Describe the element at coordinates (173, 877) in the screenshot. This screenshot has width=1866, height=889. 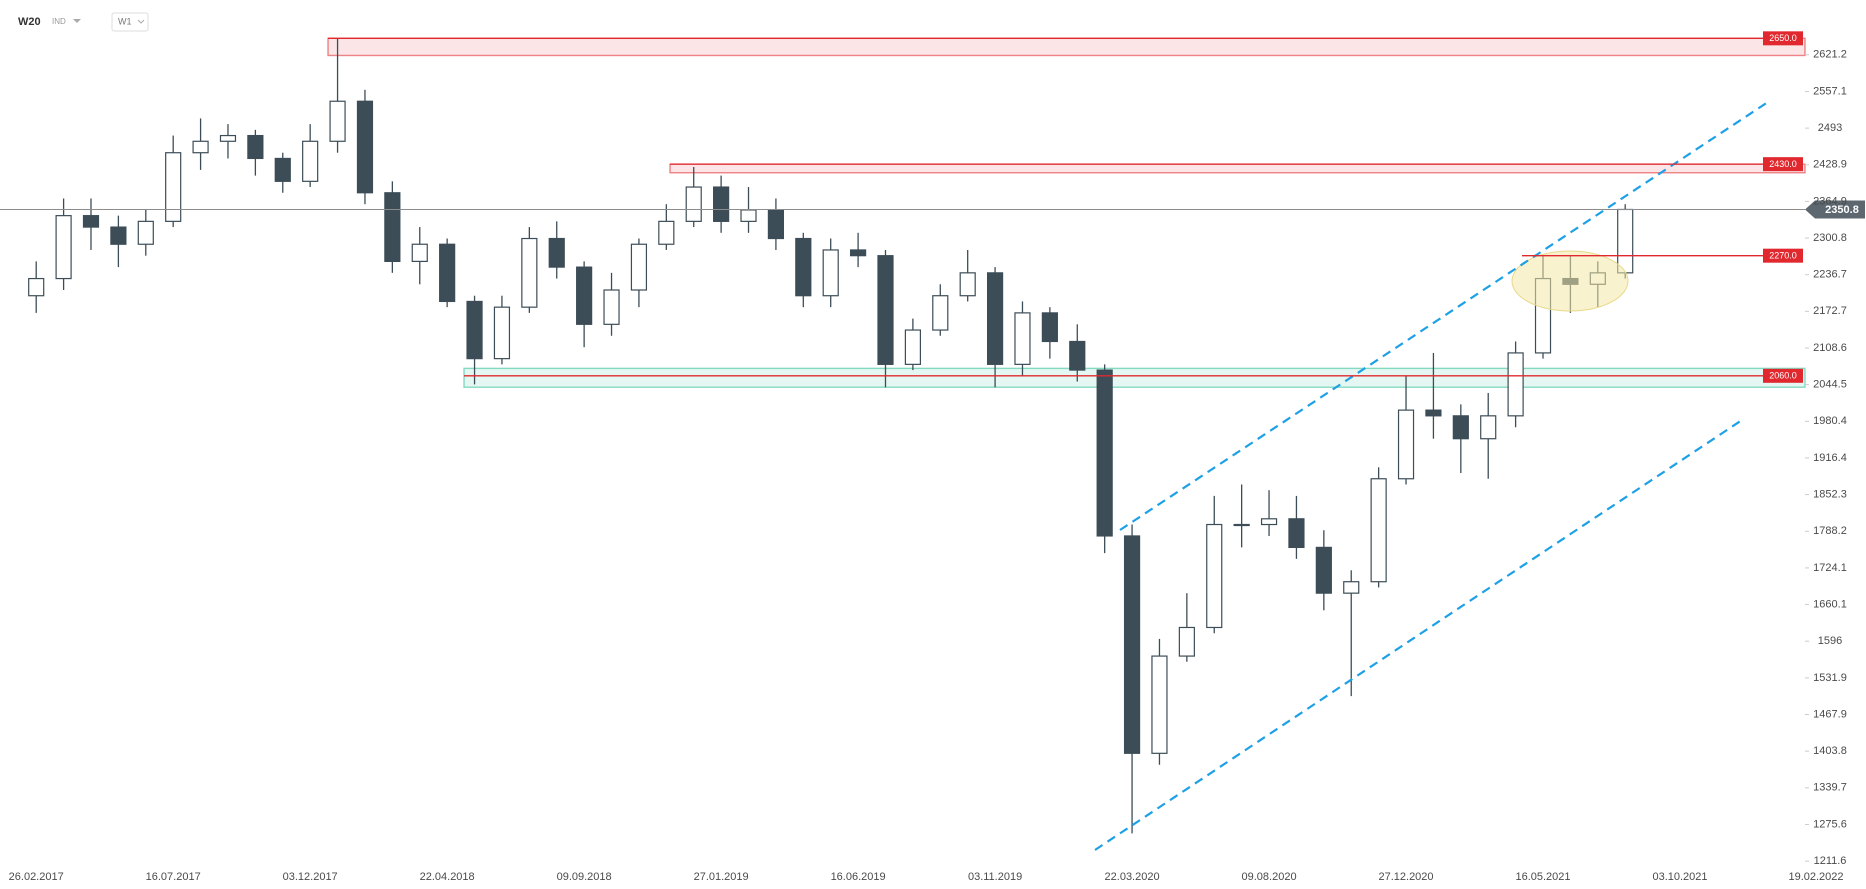
I see `x-tick-label: 16.07.2017` at that location.